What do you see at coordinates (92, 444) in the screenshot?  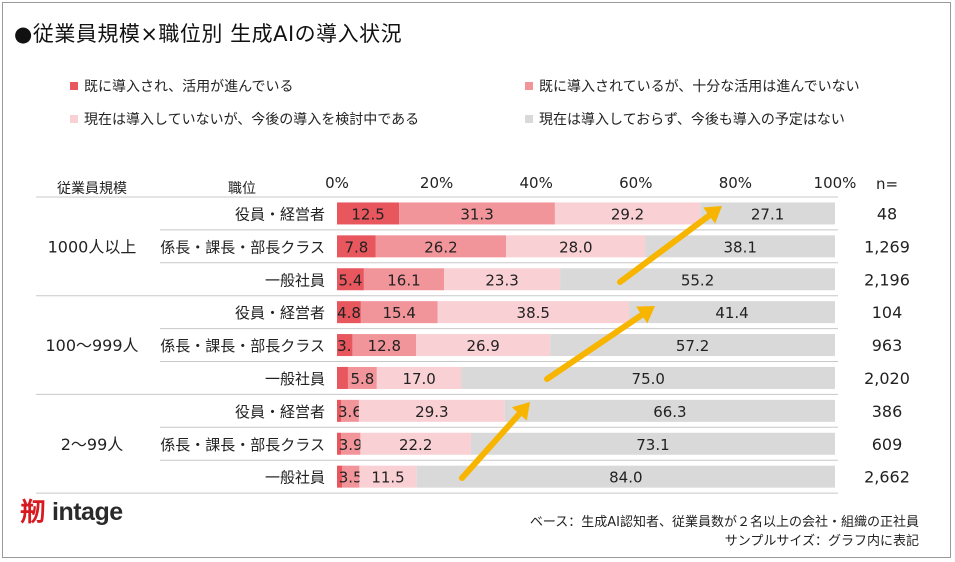 I see `group-label: 2～99人` at bounding box center [92, 444].